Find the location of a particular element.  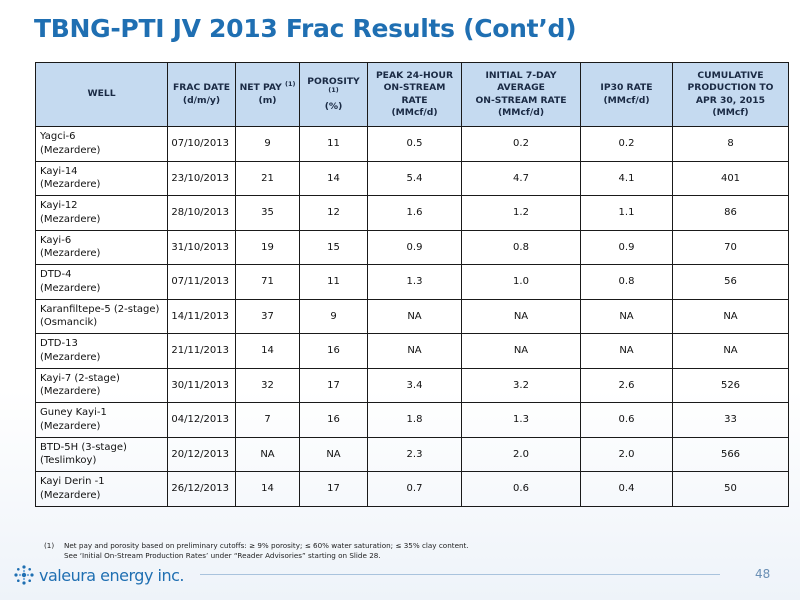

peak-24h-cell: 2.3 is located at coordinates (414, 454).